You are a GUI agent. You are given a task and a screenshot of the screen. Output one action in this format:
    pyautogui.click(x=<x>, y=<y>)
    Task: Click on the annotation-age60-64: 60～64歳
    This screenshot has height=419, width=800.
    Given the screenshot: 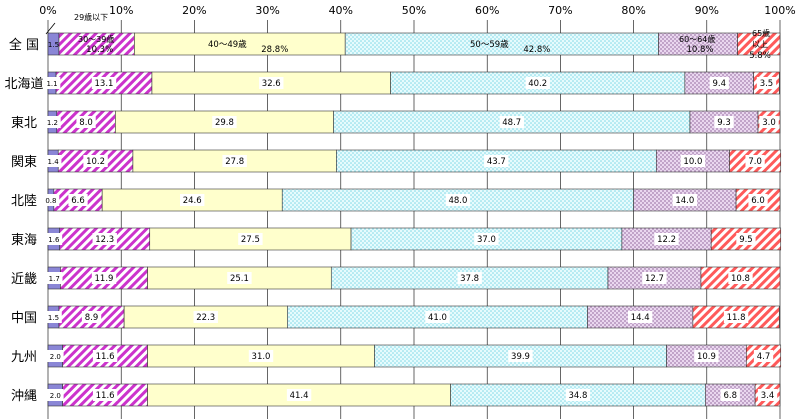 What is the action you would take?
    pyautogui.click(x=697, y=39)
    